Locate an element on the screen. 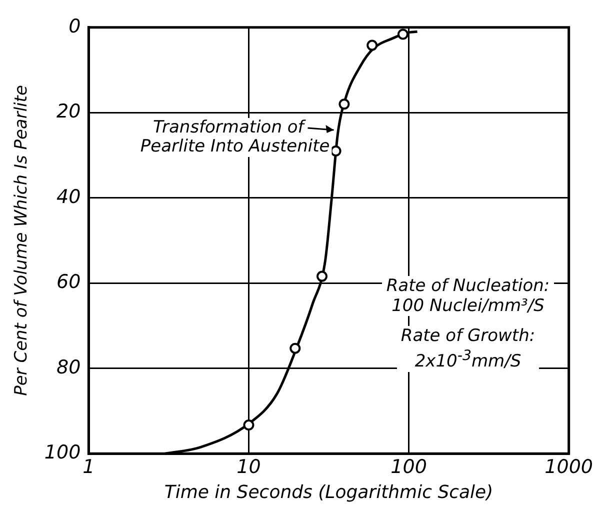 This screenshot has height=516, width=604. y-axis-title: Per Cent of Volume Which Is Pearlite is located at coordinates (22, 240).